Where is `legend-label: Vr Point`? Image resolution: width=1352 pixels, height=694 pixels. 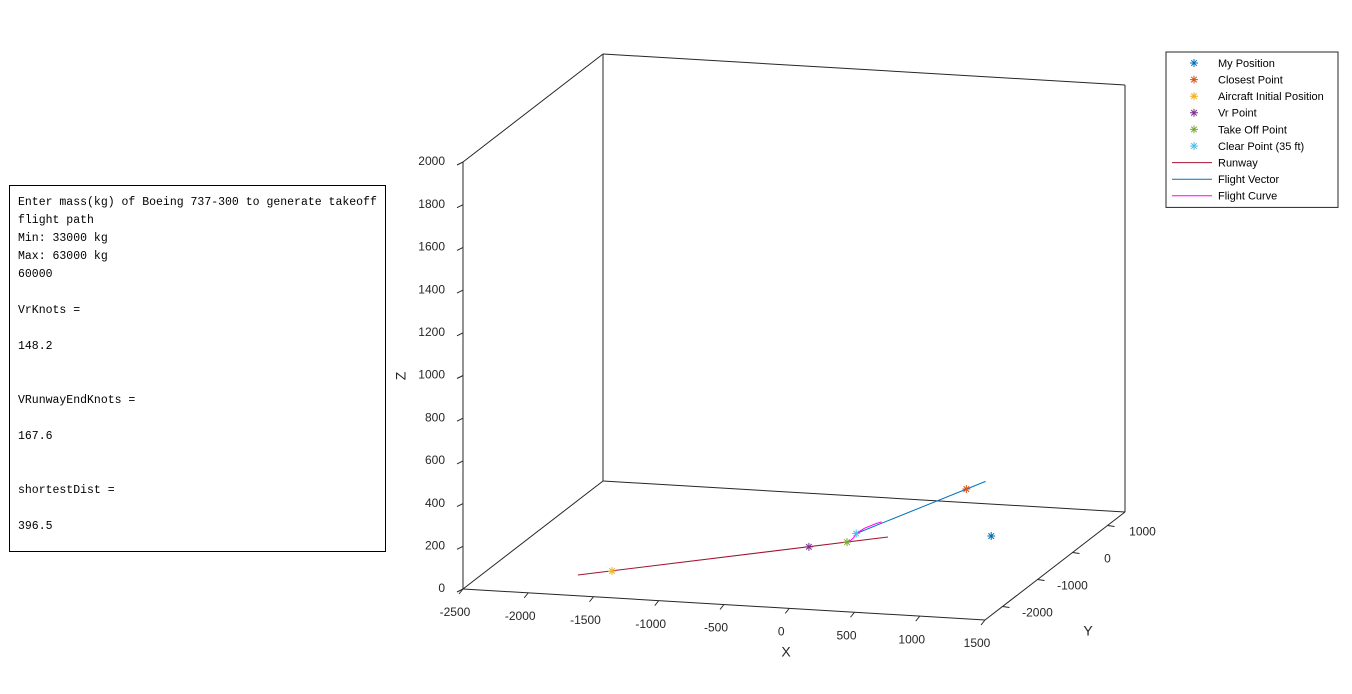
legend-label: Vr Point is located at coordinates (1237, 114).